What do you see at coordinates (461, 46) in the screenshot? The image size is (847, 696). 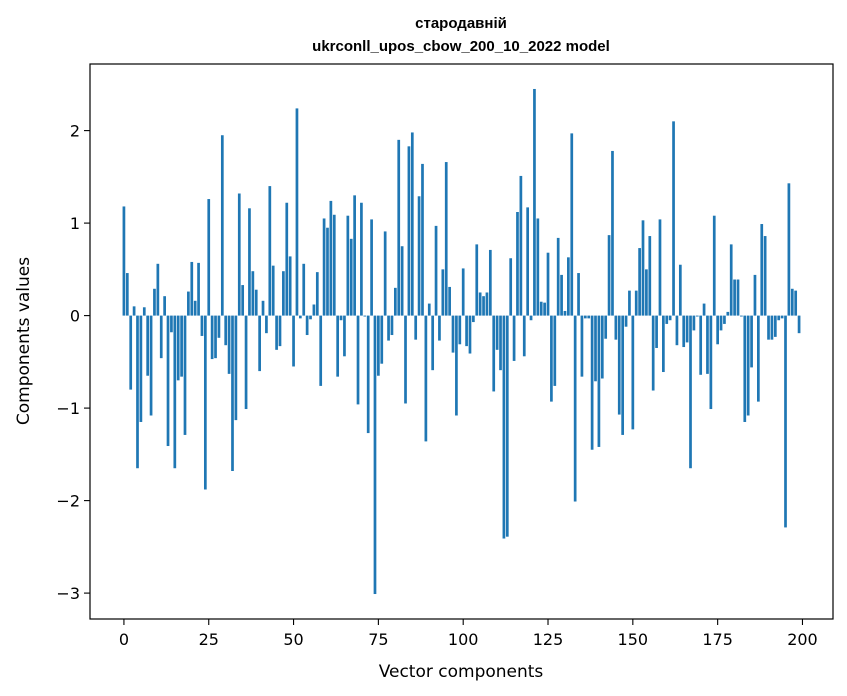 I see `chart-title-line-2: ukrconll_upos_cbow_200_10_2022 model` at bounding box center [461, 46].